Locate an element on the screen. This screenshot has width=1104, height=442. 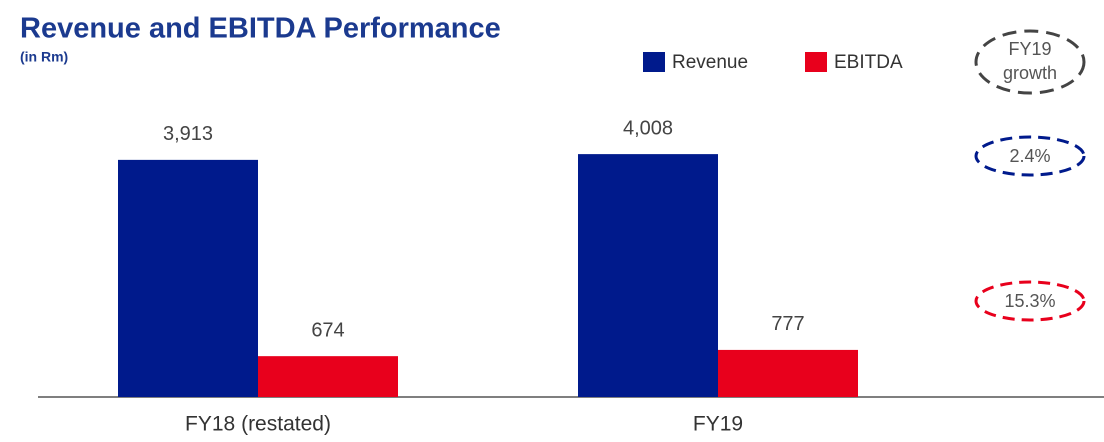
growth-header: growth is located at coordinates (1030, 73).